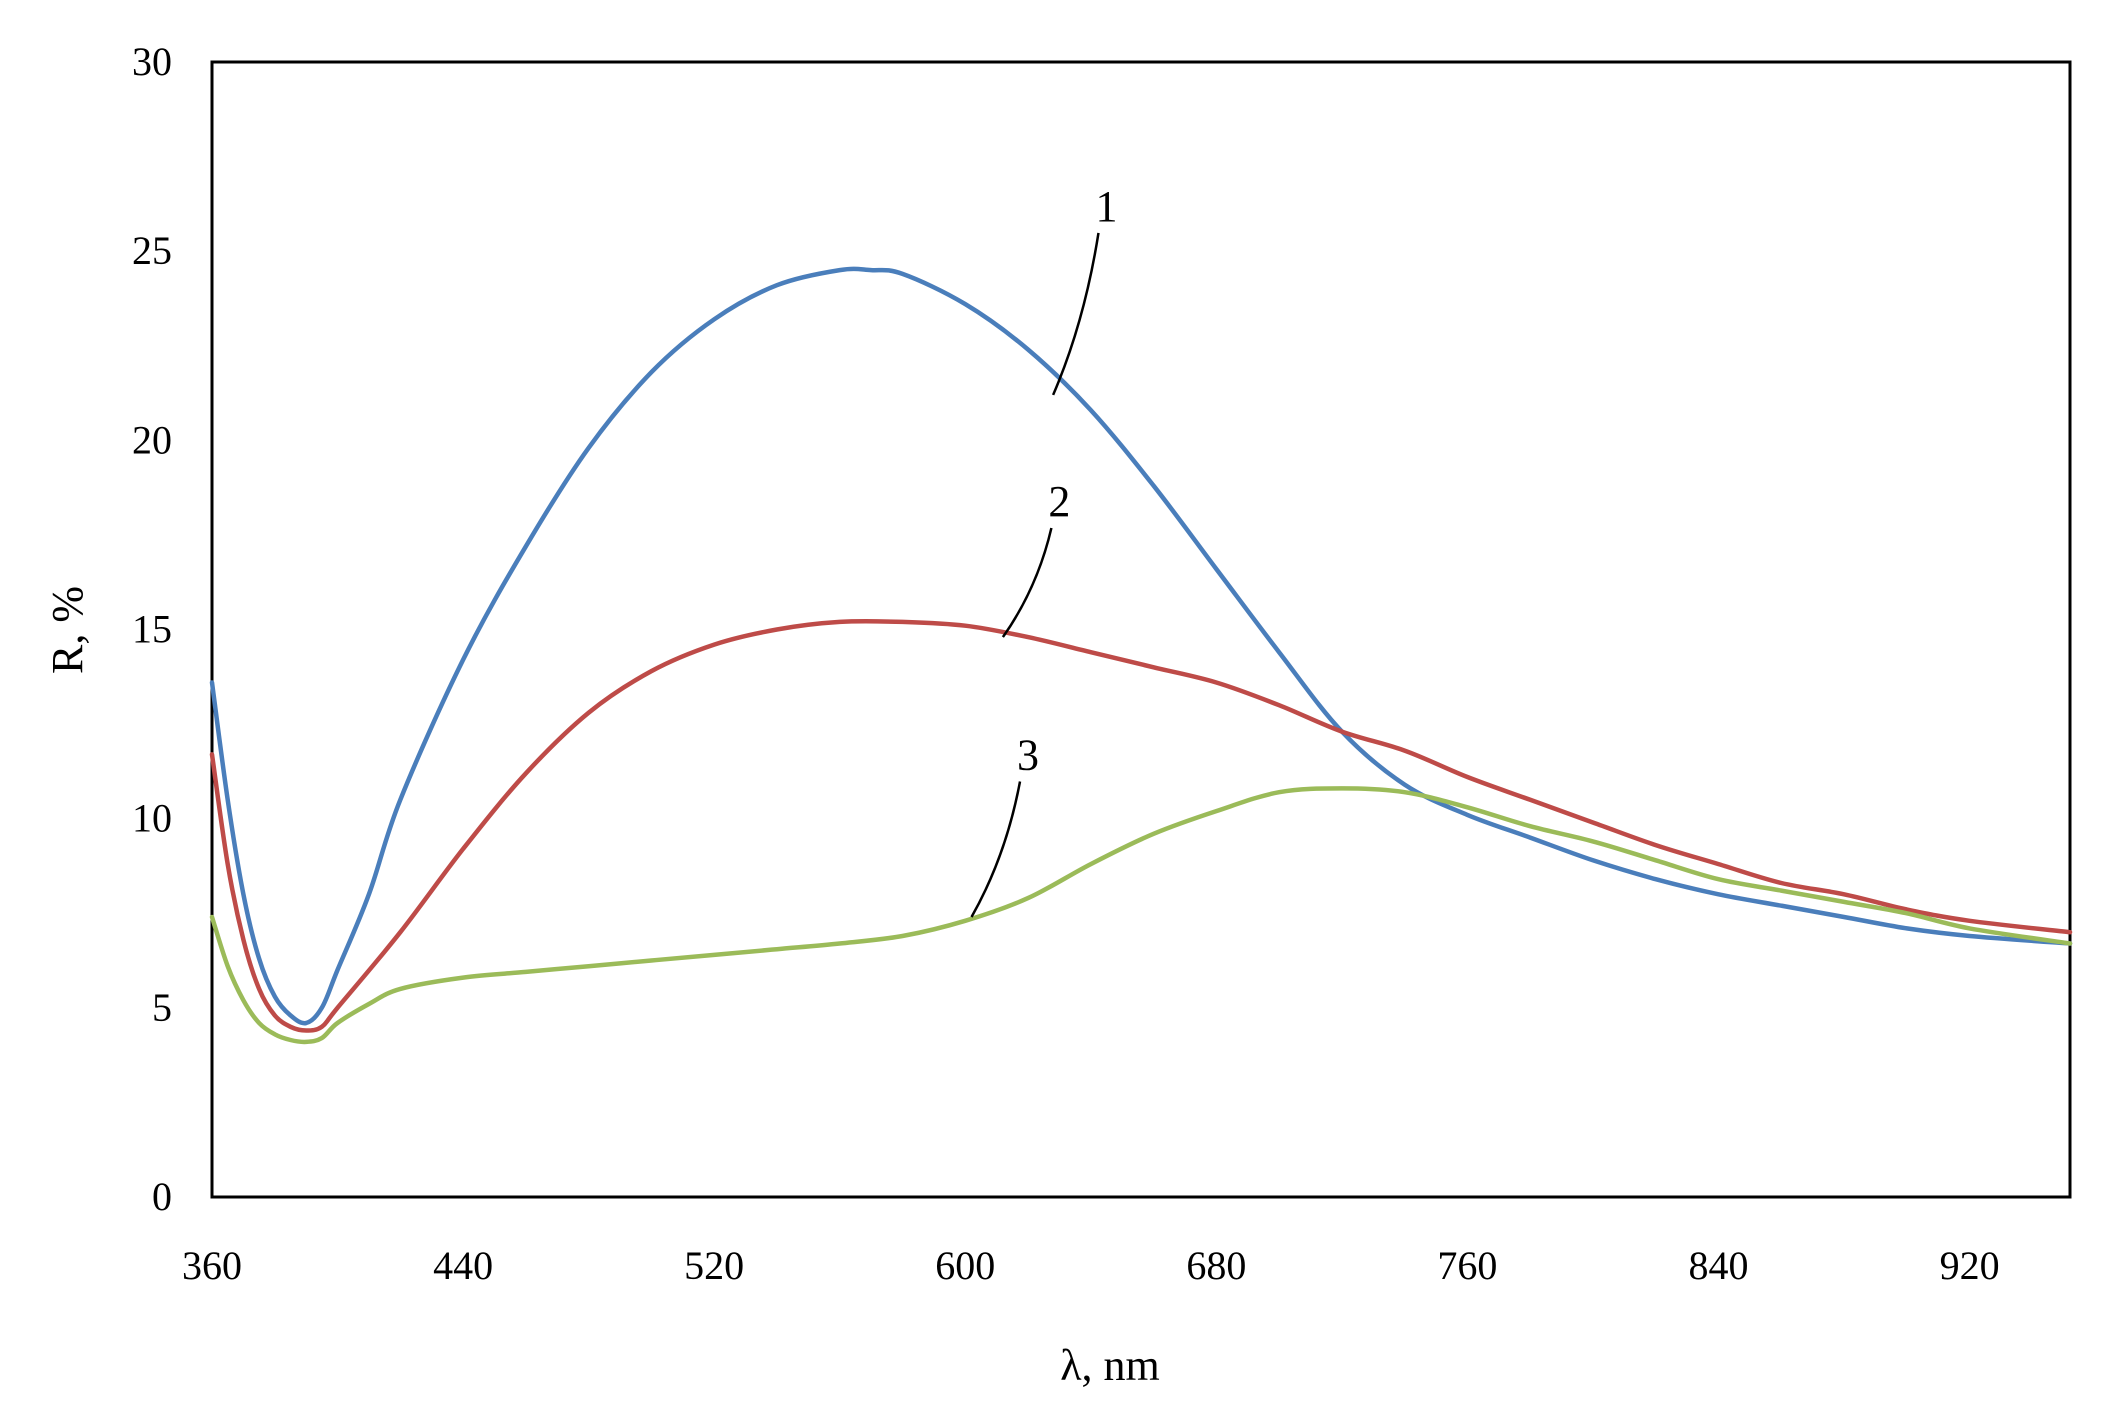 Image resolution: width=2106 pixels, height=1408 pixels. I want to click on x-tick-label: 840, so click(1718, 1265).